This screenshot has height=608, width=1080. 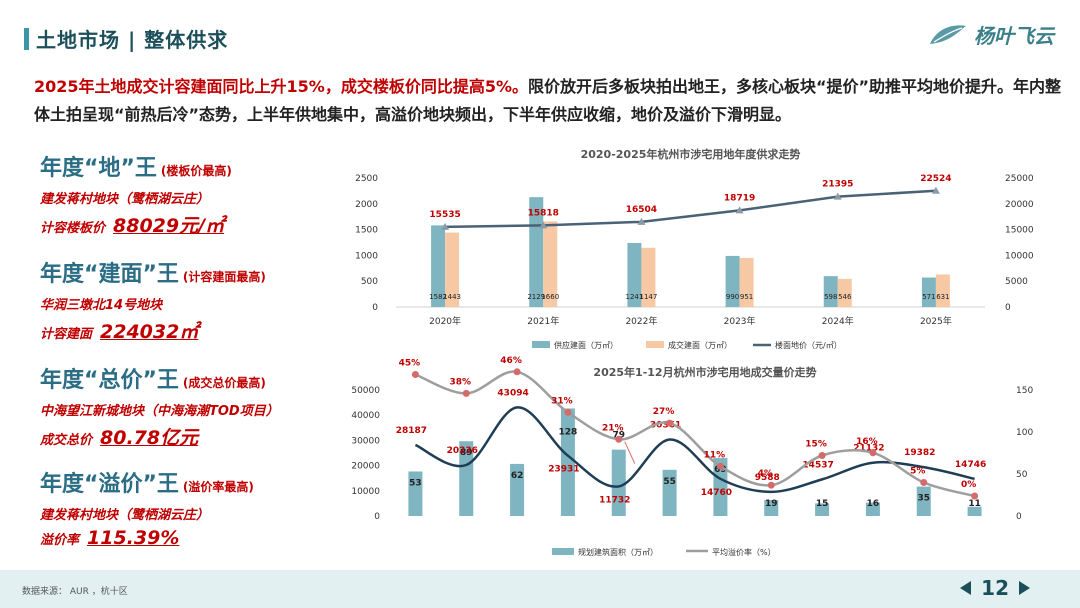 What do you see at coordinates (153, 330) in the screenshot?
I see `king-metric: 计容建面 224032㎡` at bounding box center [153, 330].